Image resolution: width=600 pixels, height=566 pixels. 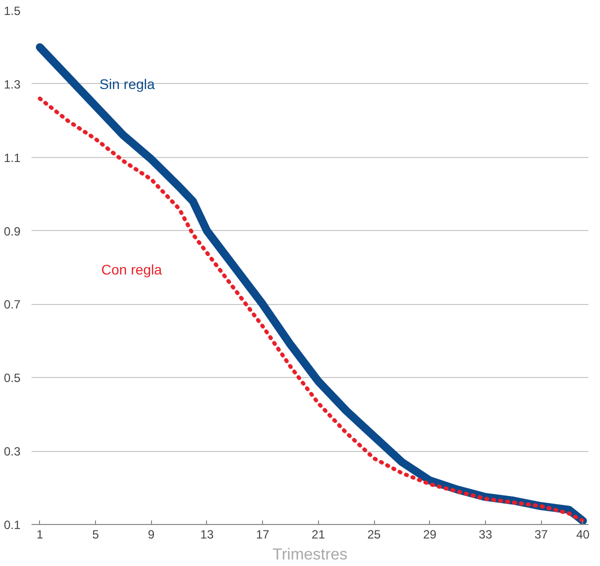 I want to click on x-tick-label: 1, so click(x=40, y=535).